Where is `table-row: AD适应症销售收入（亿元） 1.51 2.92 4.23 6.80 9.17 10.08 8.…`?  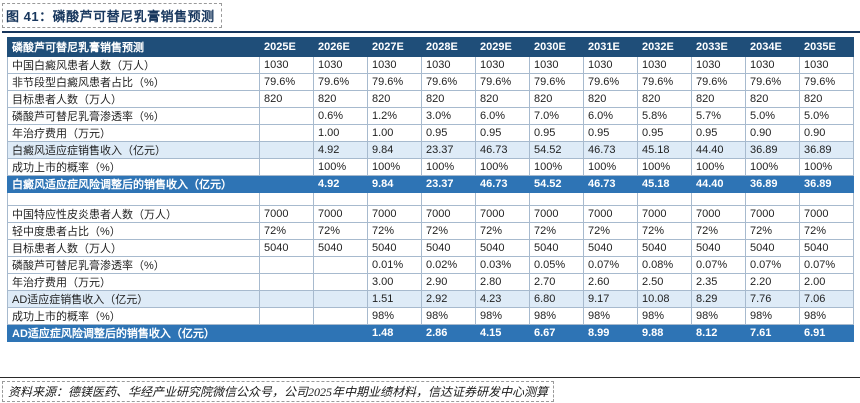 table-row: AD适应症销售收入（亿元） 1.51 2.92 4.23 6.80 9.17 10.08 8.… is located at coordinates (430, 299).